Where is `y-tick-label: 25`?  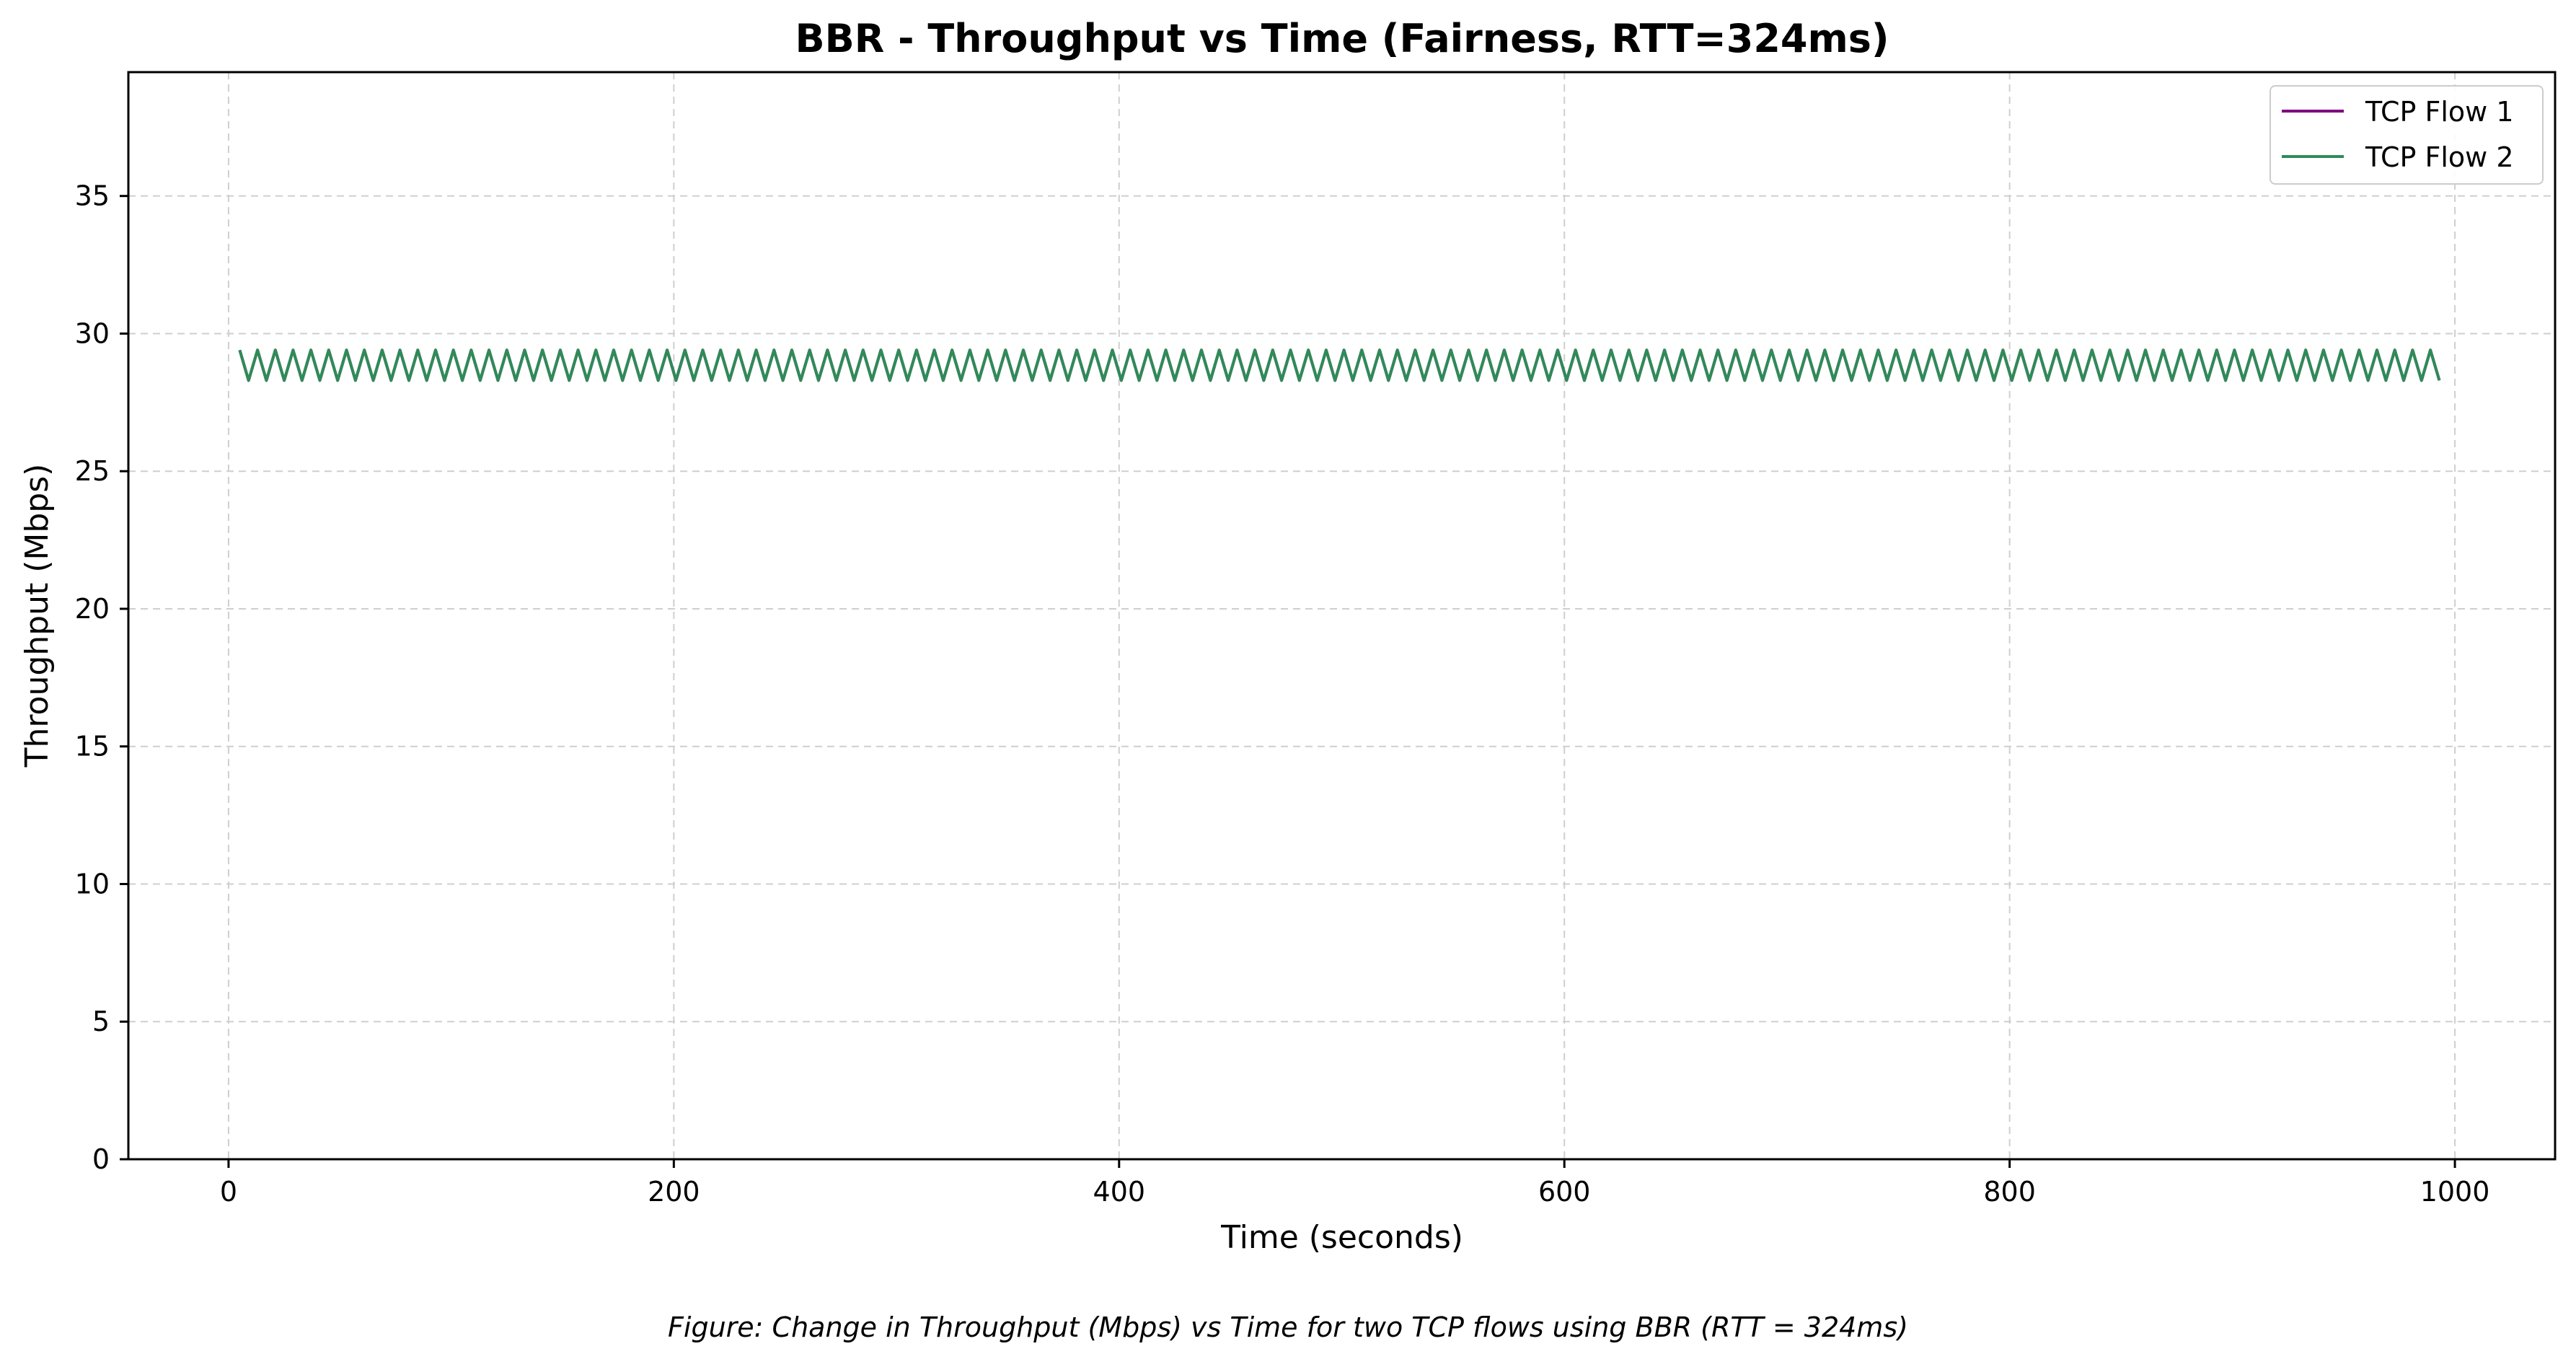
y-tick-label: 25 is located at coordinates (92, 471).